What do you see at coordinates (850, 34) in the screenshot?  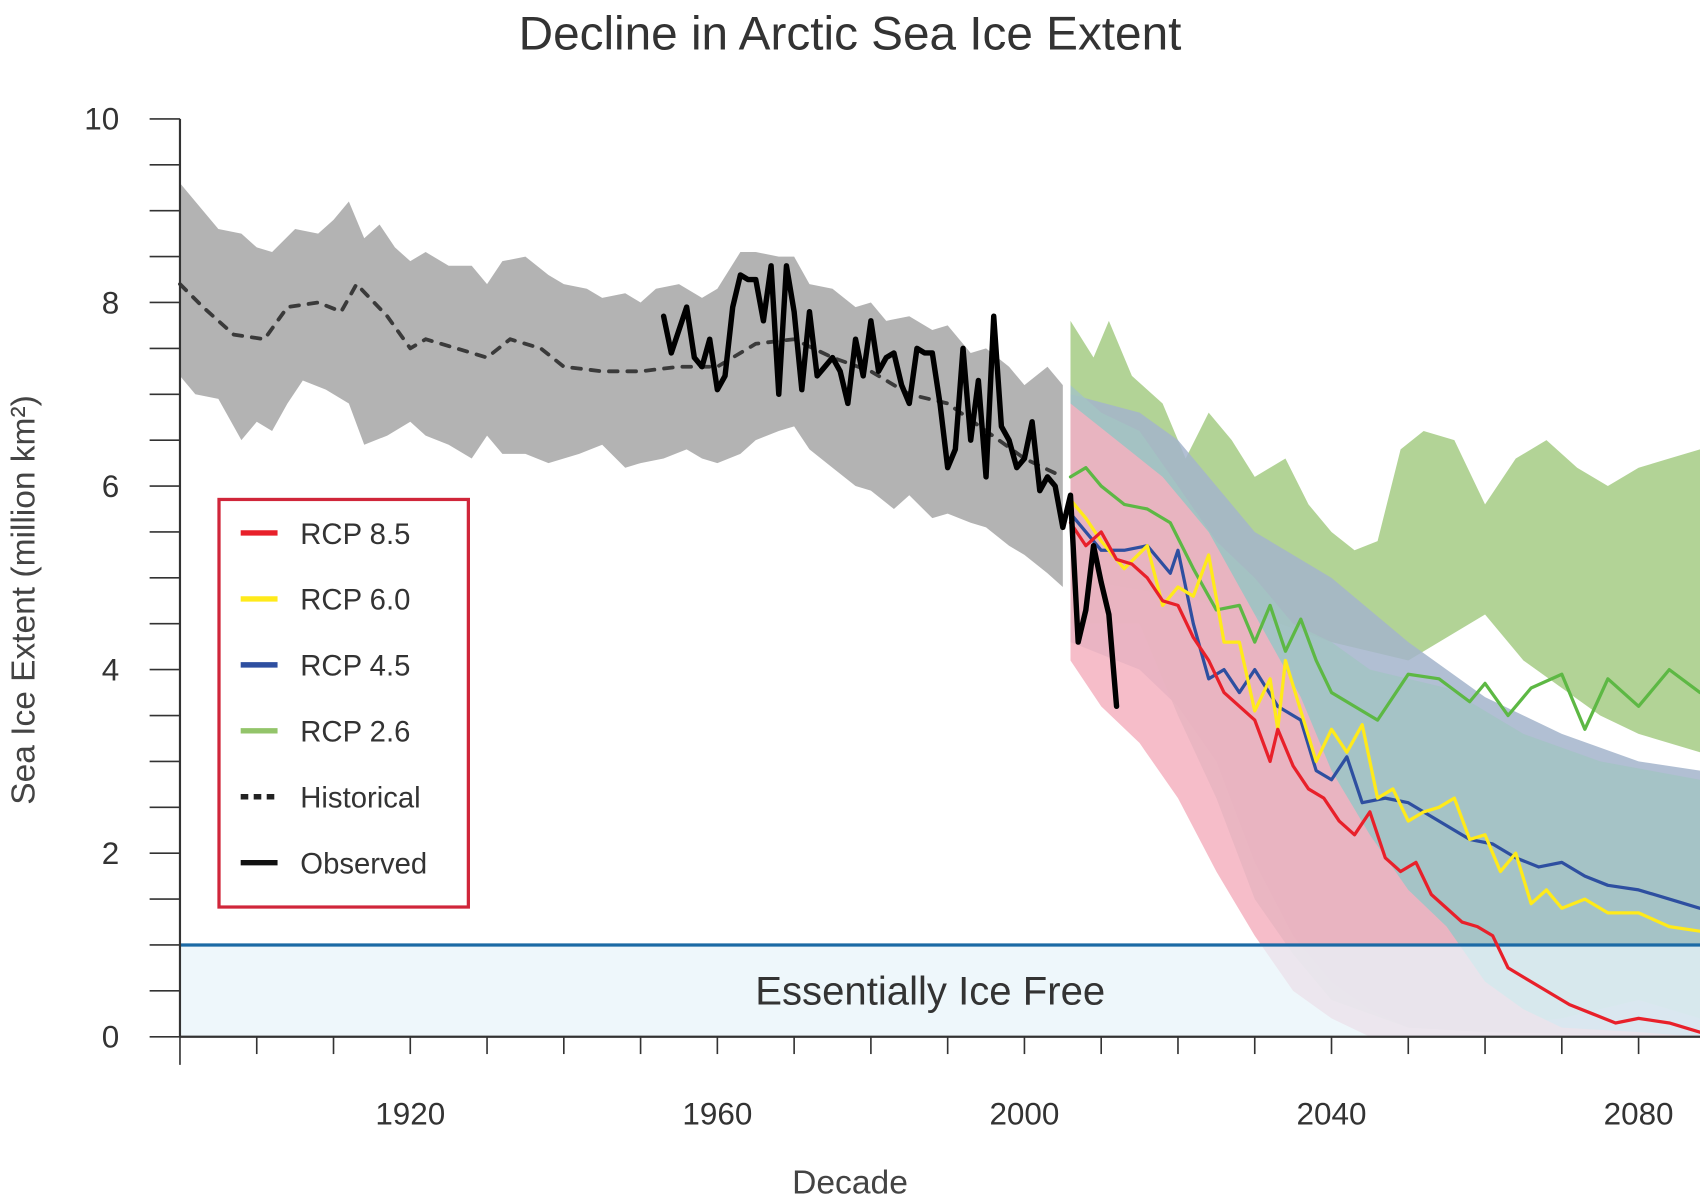 I see `chart-title: Decline in Arctic Sea Ice Extent` at bounding box center [850, 34].